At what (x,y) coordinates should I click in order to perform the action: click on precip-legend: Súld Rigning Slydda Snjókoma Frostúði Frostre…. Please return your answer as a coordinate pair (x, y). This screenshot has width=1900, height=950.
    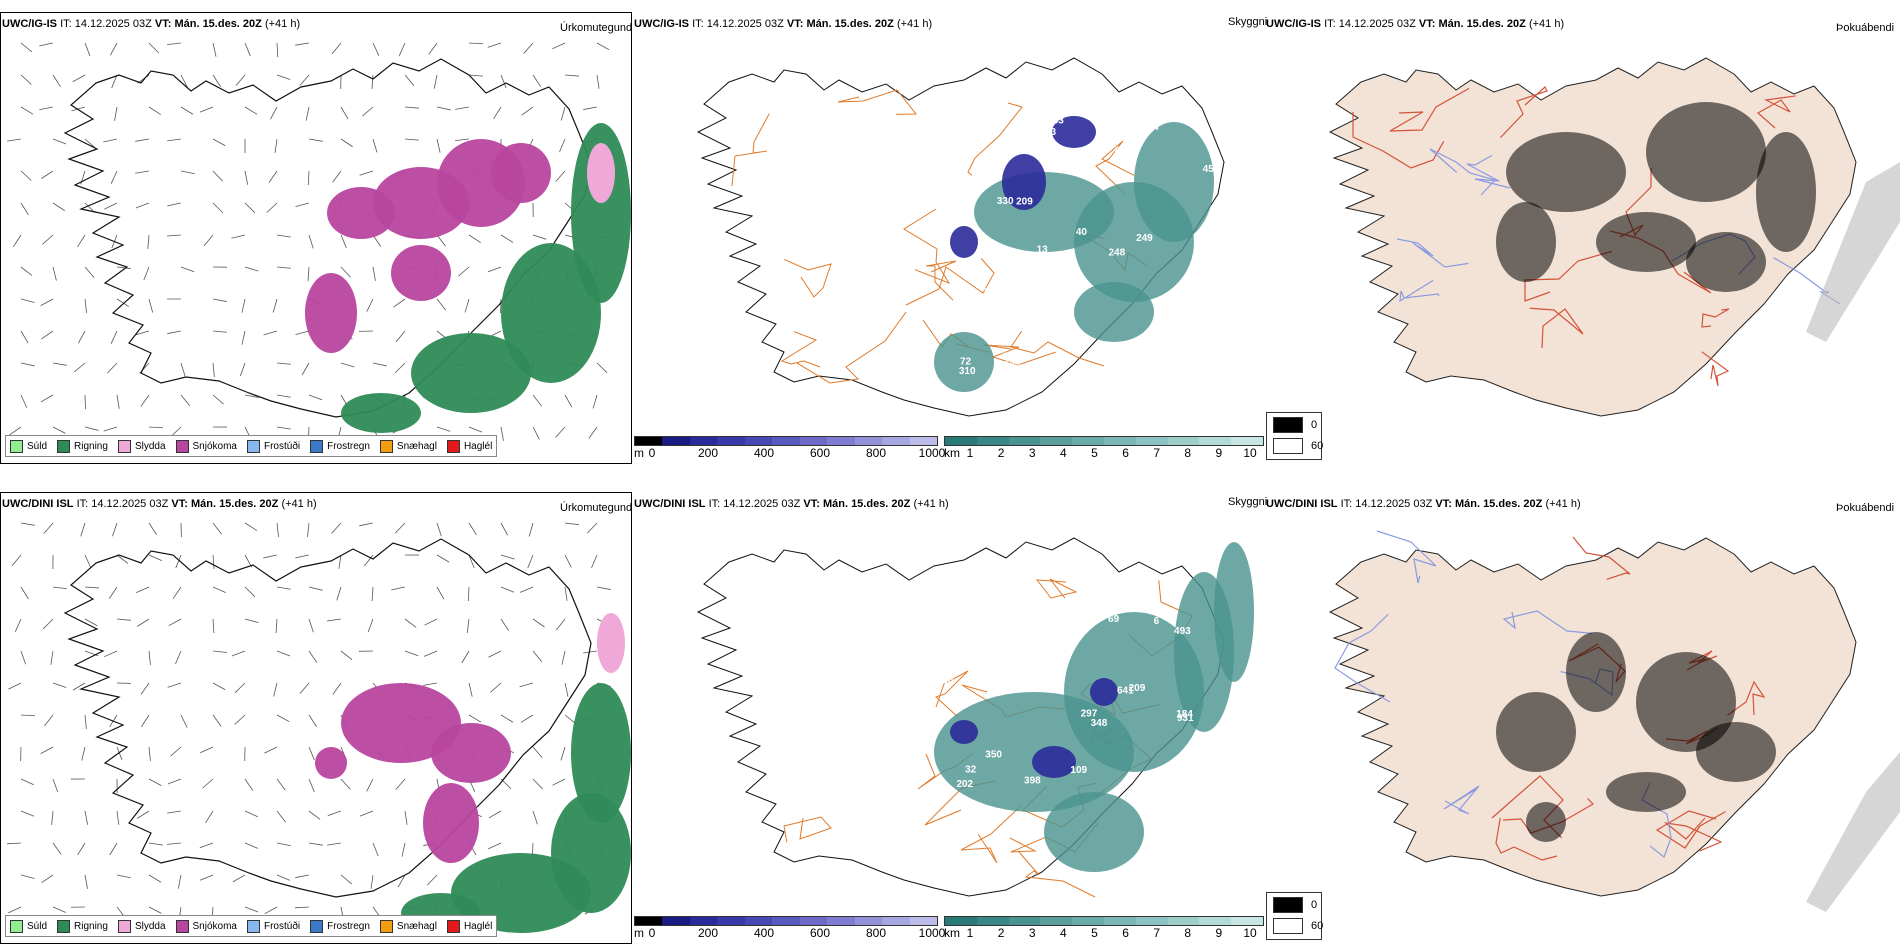
    Looking at the image, I should click on (251, 926).